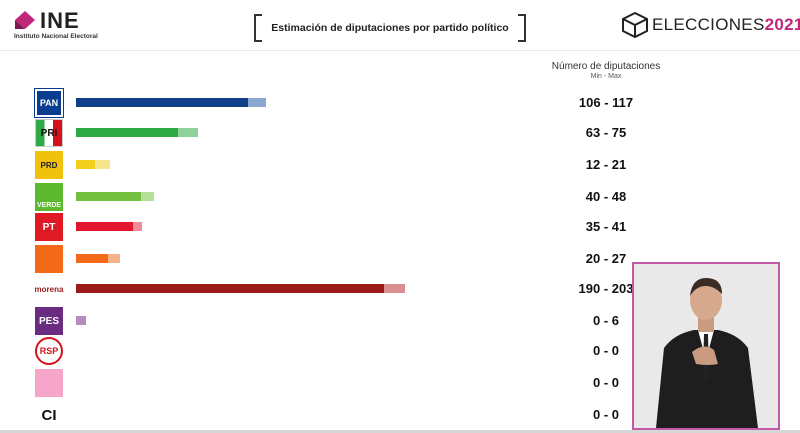  What do you see at coordinates (81, 320) in the screenshot?
I see `bar-max` at bounding box center [81, 320].